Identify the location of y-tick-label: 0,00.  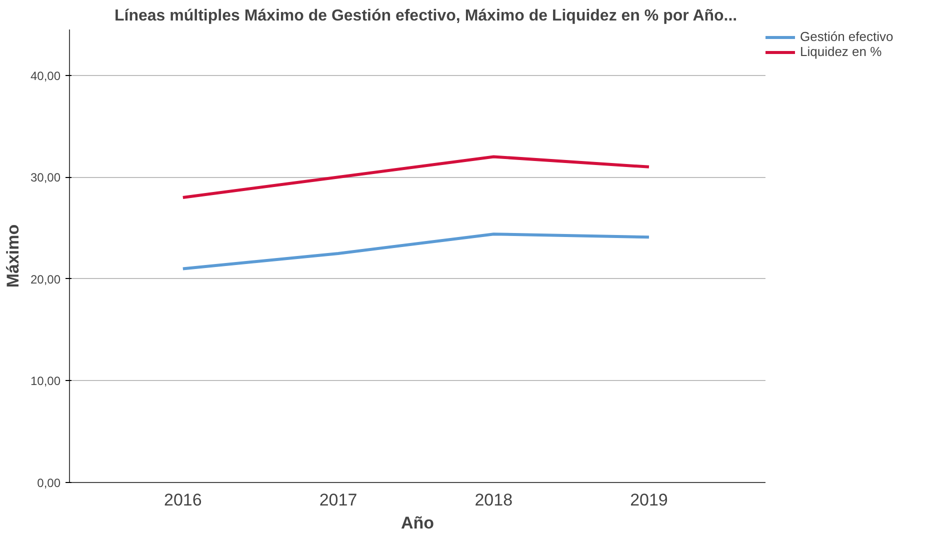
(49, 483).